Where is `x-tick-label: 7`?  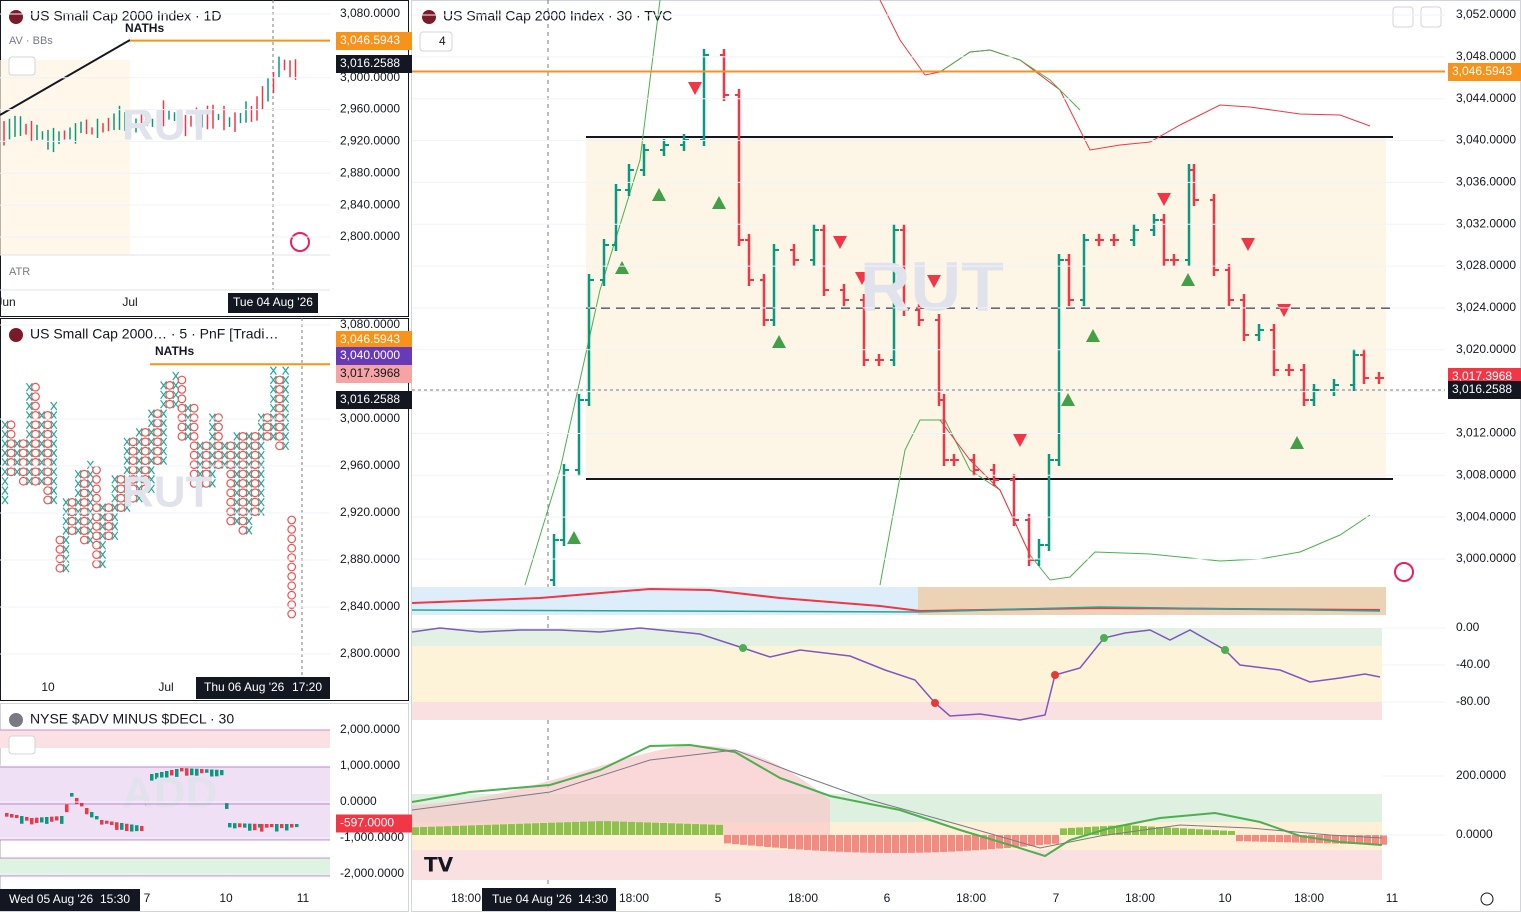
x-tick-label: 7 is located at coordinates (147, 898).